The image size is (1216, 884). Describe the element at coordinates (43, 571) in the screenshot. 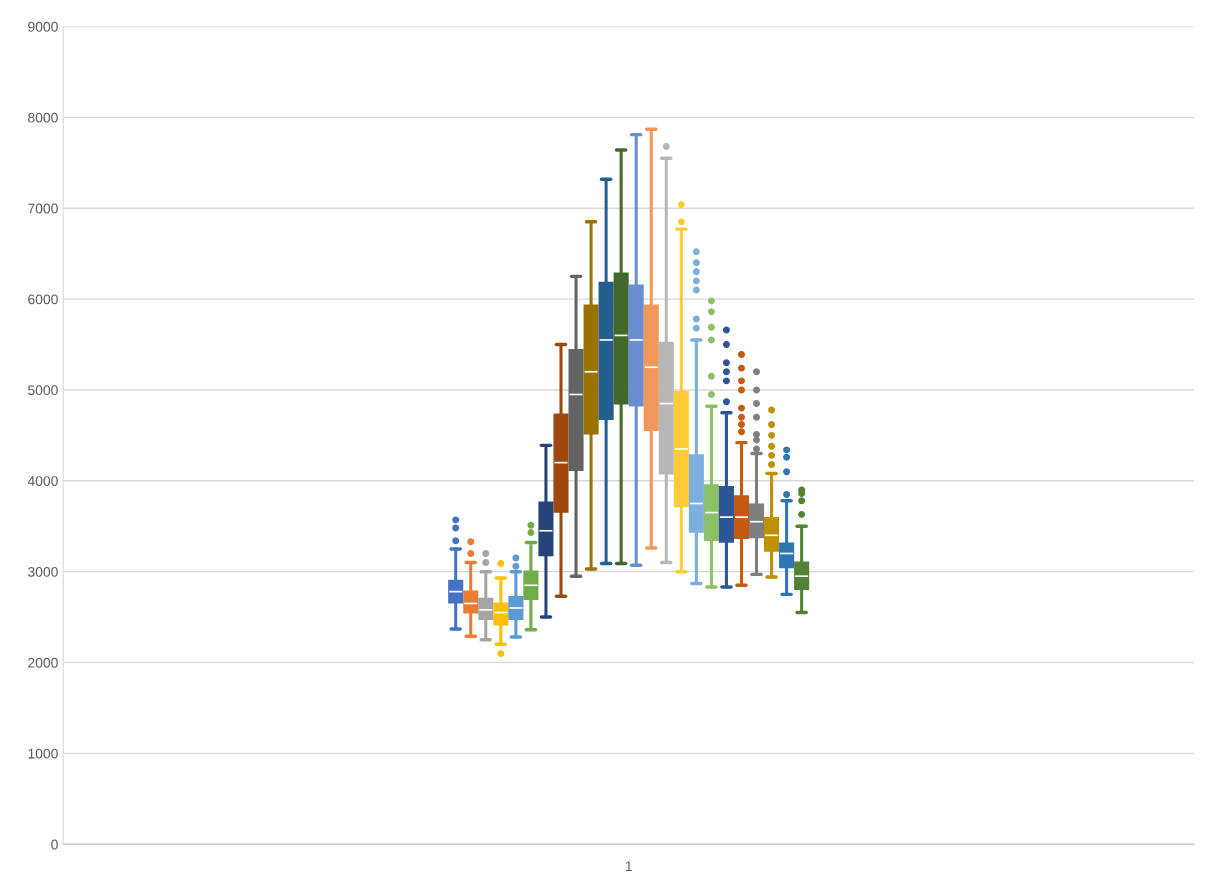

I see `y-tick-label: 3000` at that location.